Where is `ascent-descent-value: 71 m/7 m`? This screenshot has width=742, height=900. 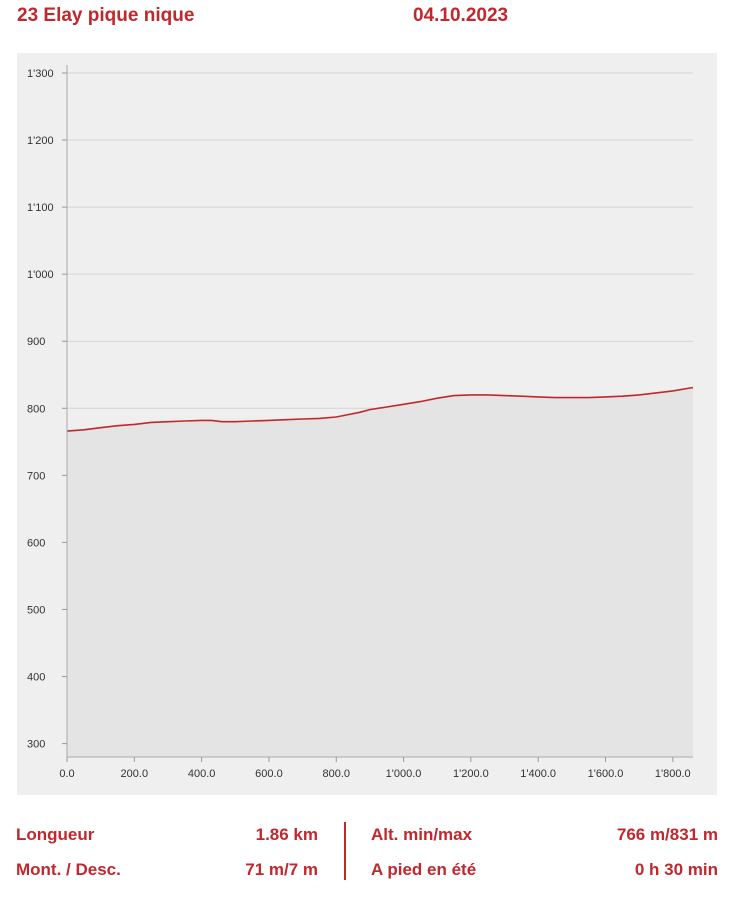 ascent-descent-value: 71 m/7 m is located at coordinates (281, 869).